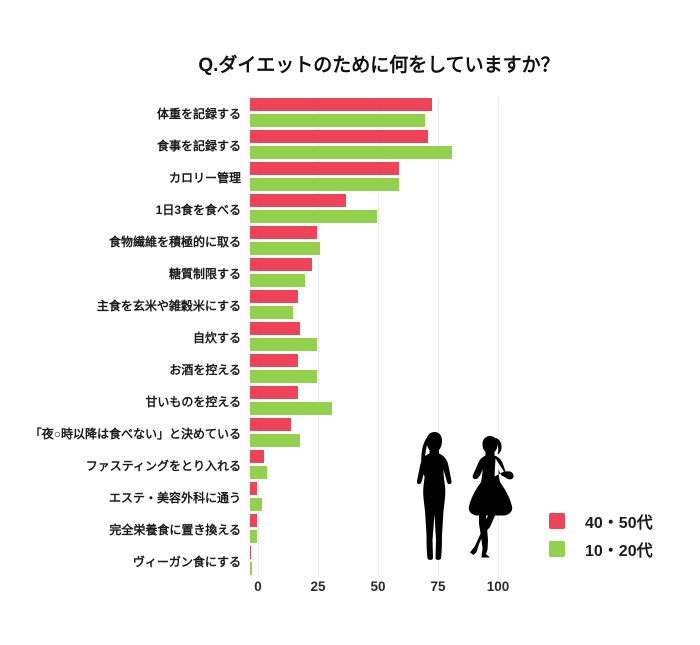  I want to click on category-label: 体重を記録する, so click(198, 113).